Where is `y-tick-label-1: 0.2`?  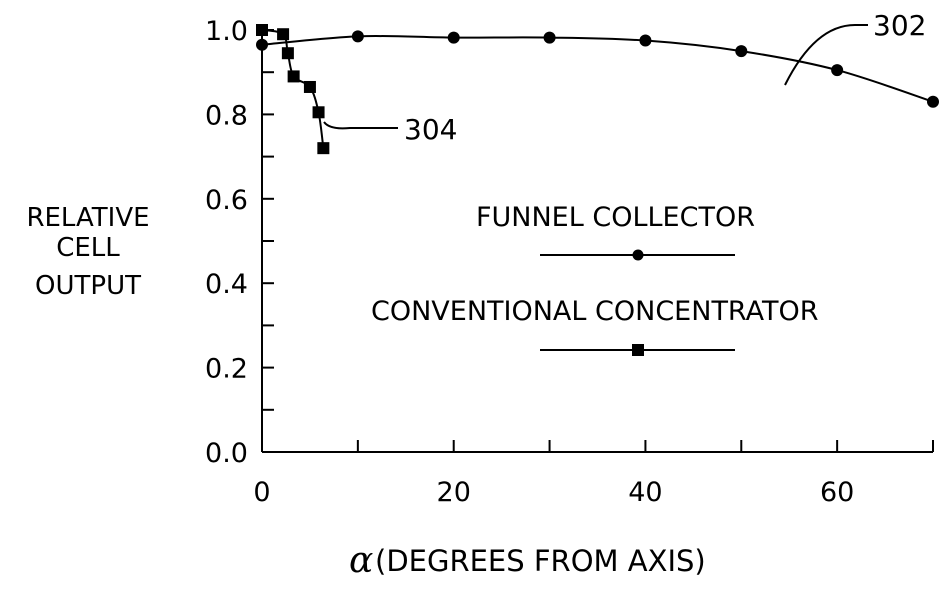 y-tick-label-1: 0.2 is located at coordinates (226, 369).